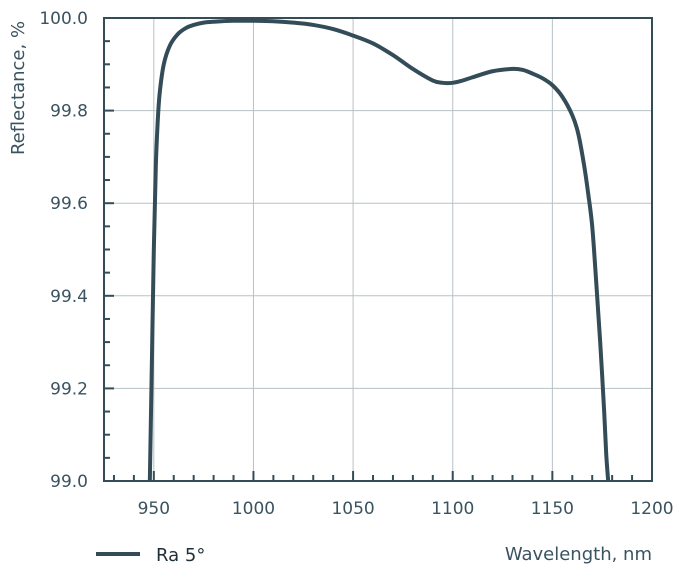 The width and height of the screenshot is (684, 584). What do you see at coordinates (180, 555) in the screenshot?
I see `legend-label: Ra 5°` at bounding box center [180, 555].